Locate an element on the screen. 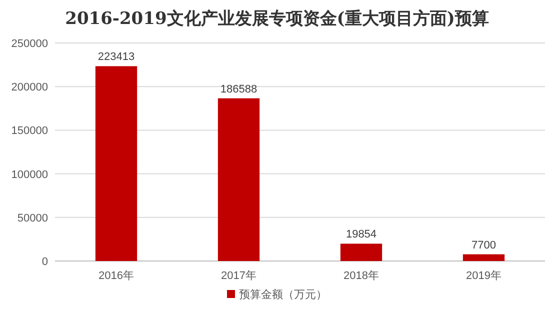 The height and width of the screenshot is (323, 554). data-label: 223413 is located at coordinates (116, 57).